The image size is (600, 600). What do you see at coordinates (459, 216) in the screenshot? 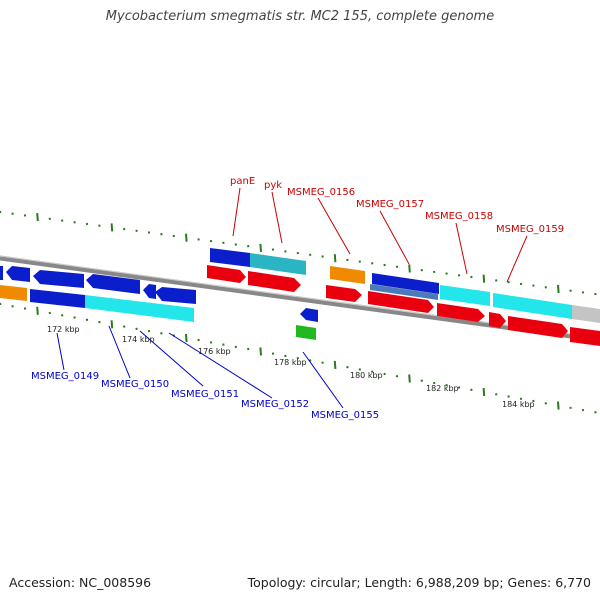
I see `gene-label: MSMEG_0158` at bounding box center [459, 216].